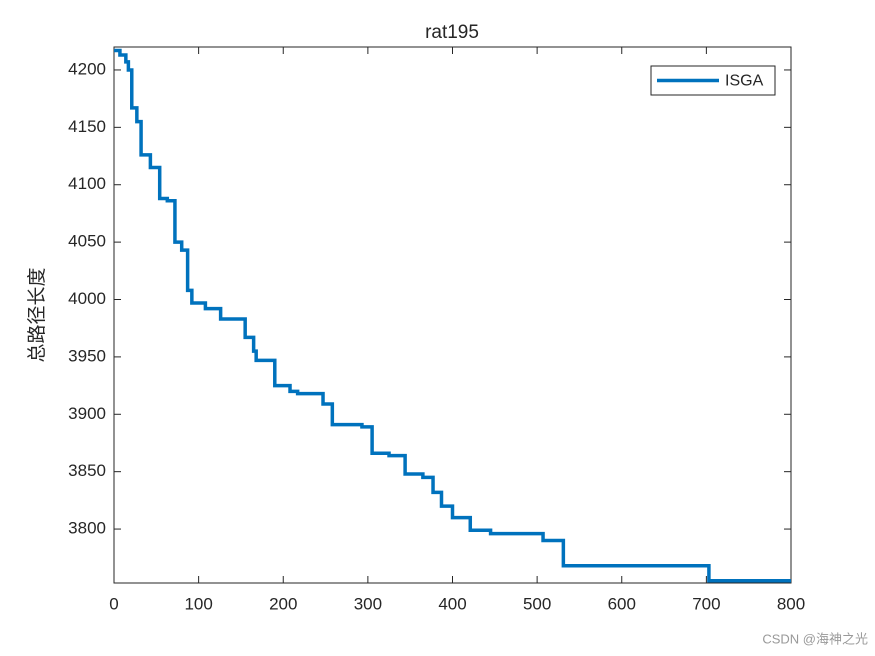 This screenshot has width=875, height=656. I want to click on x-tick-label: 200, so click(283, 603).